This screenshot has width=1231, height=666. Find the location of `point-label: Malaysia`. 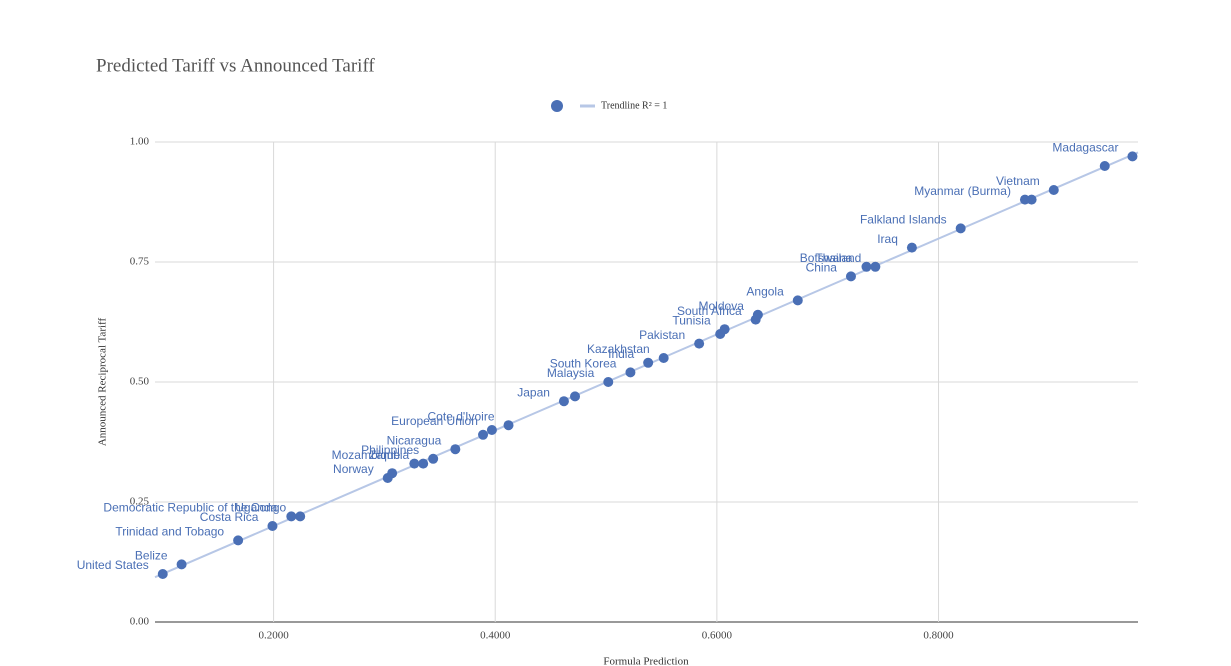

point-label: Malaysia is located at coordinates (571, 373).